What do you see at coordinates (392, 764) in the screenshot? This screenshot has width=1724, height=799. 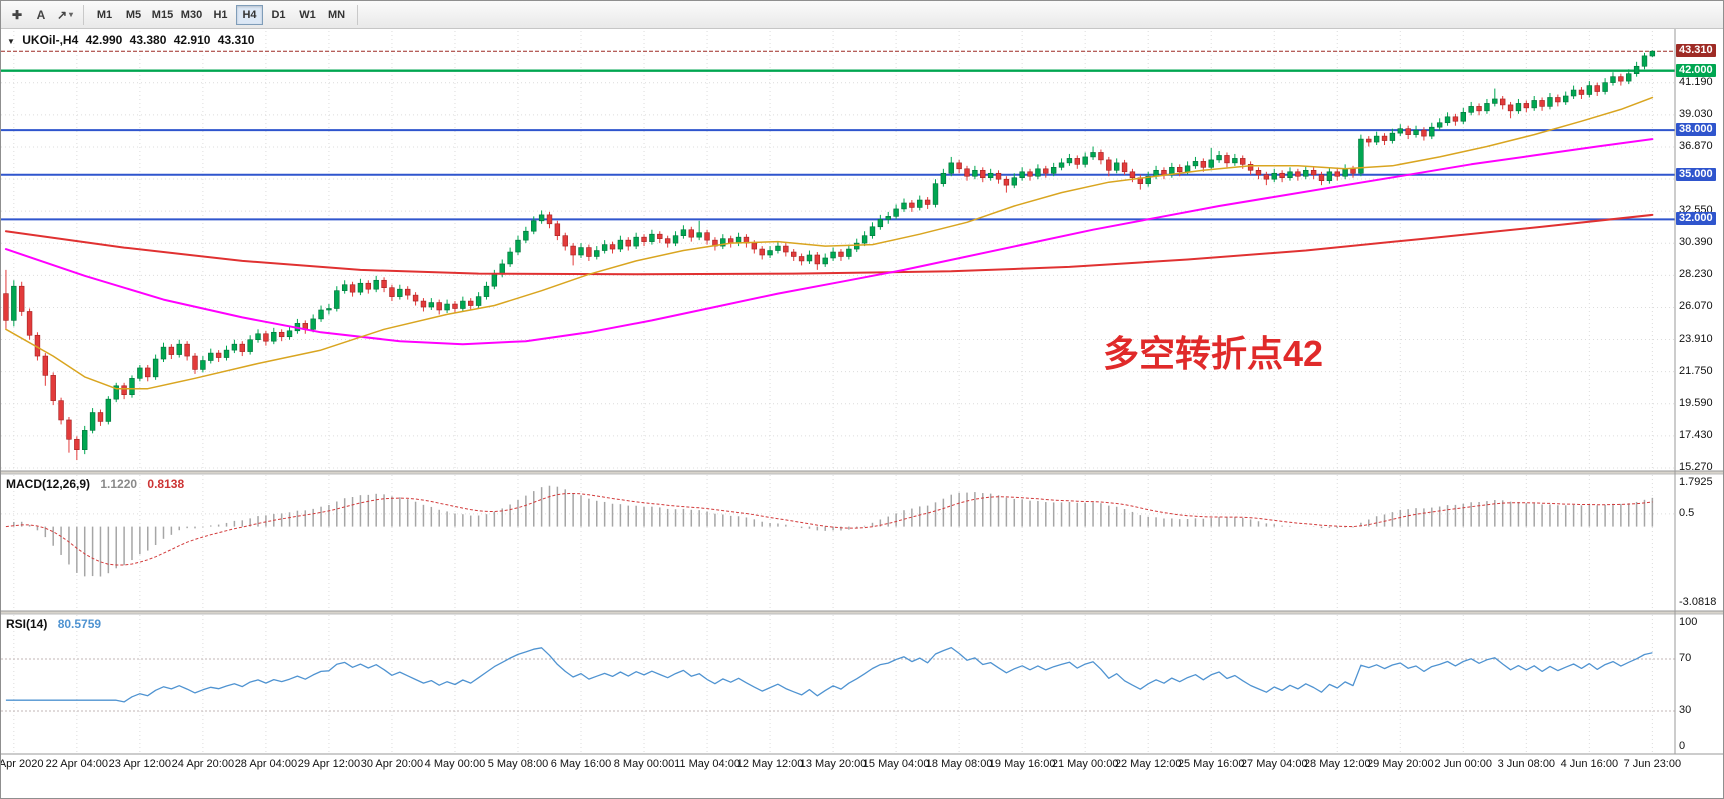 I see `date-axis-label: 30 Apr 20:00` at bounding box center [392, 764].